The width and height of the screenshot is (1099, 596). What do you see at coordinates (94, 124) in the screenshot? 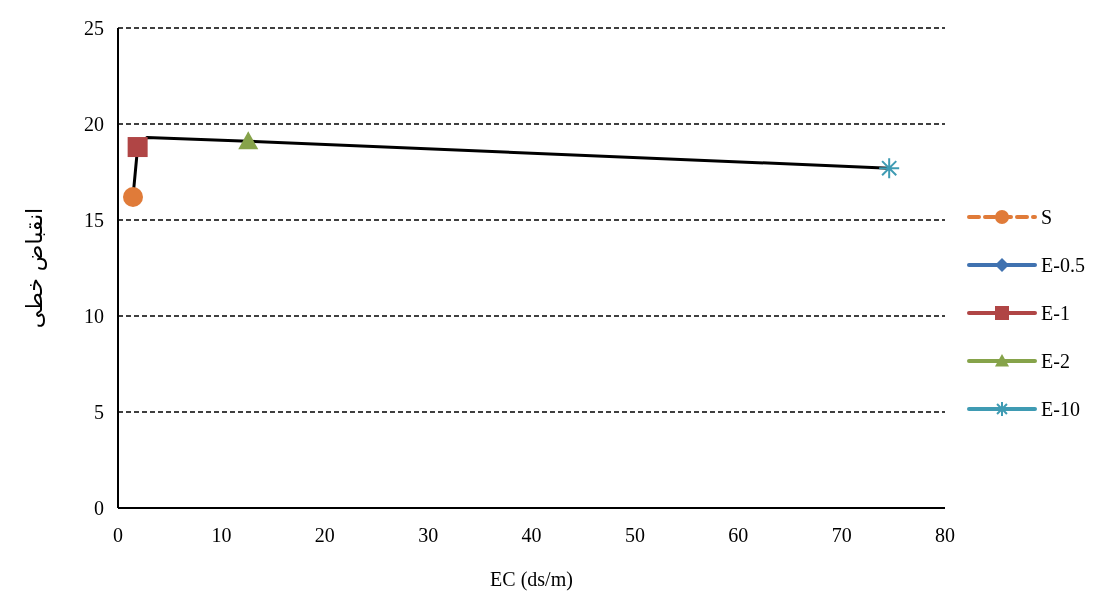
I see `y-tick-label: 20` at bounding box center [94, 124].